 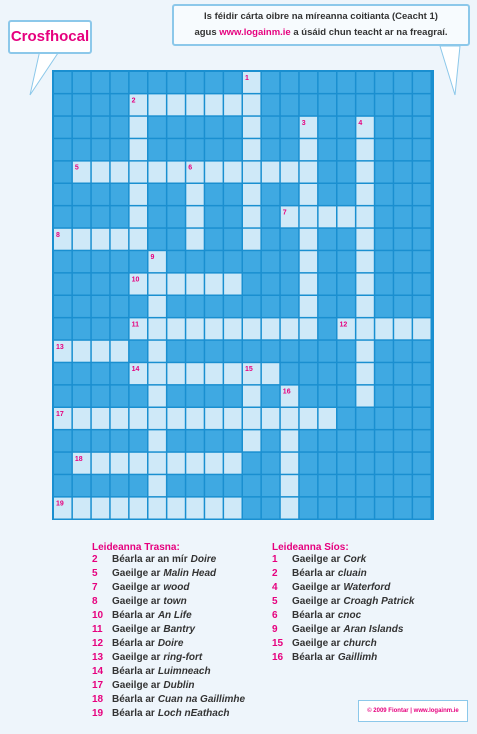 I want to click on cell-number: 11, so click(x=136, y=324).